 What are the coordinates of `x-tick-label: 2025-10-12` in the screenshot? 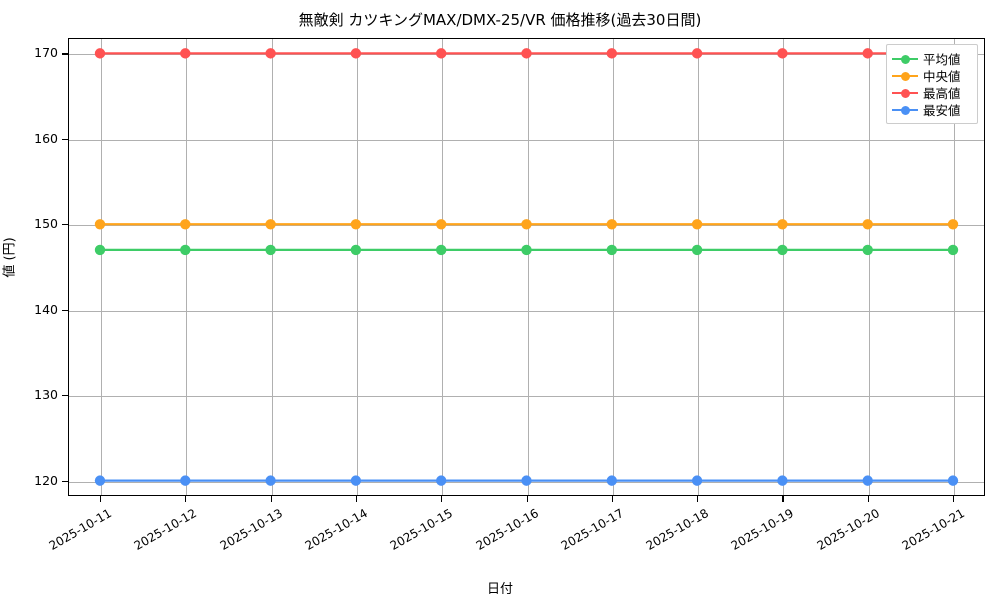 It's located at (165, 529).